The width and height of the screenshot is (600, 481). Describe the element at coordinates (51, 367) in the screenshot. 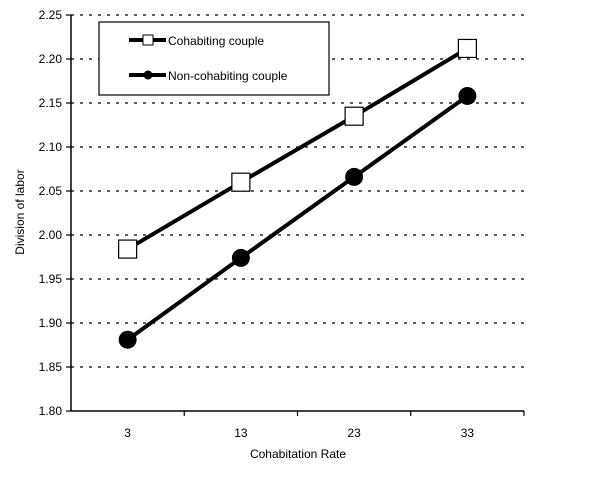

I see `y-tick-label: 1.85` at that location.